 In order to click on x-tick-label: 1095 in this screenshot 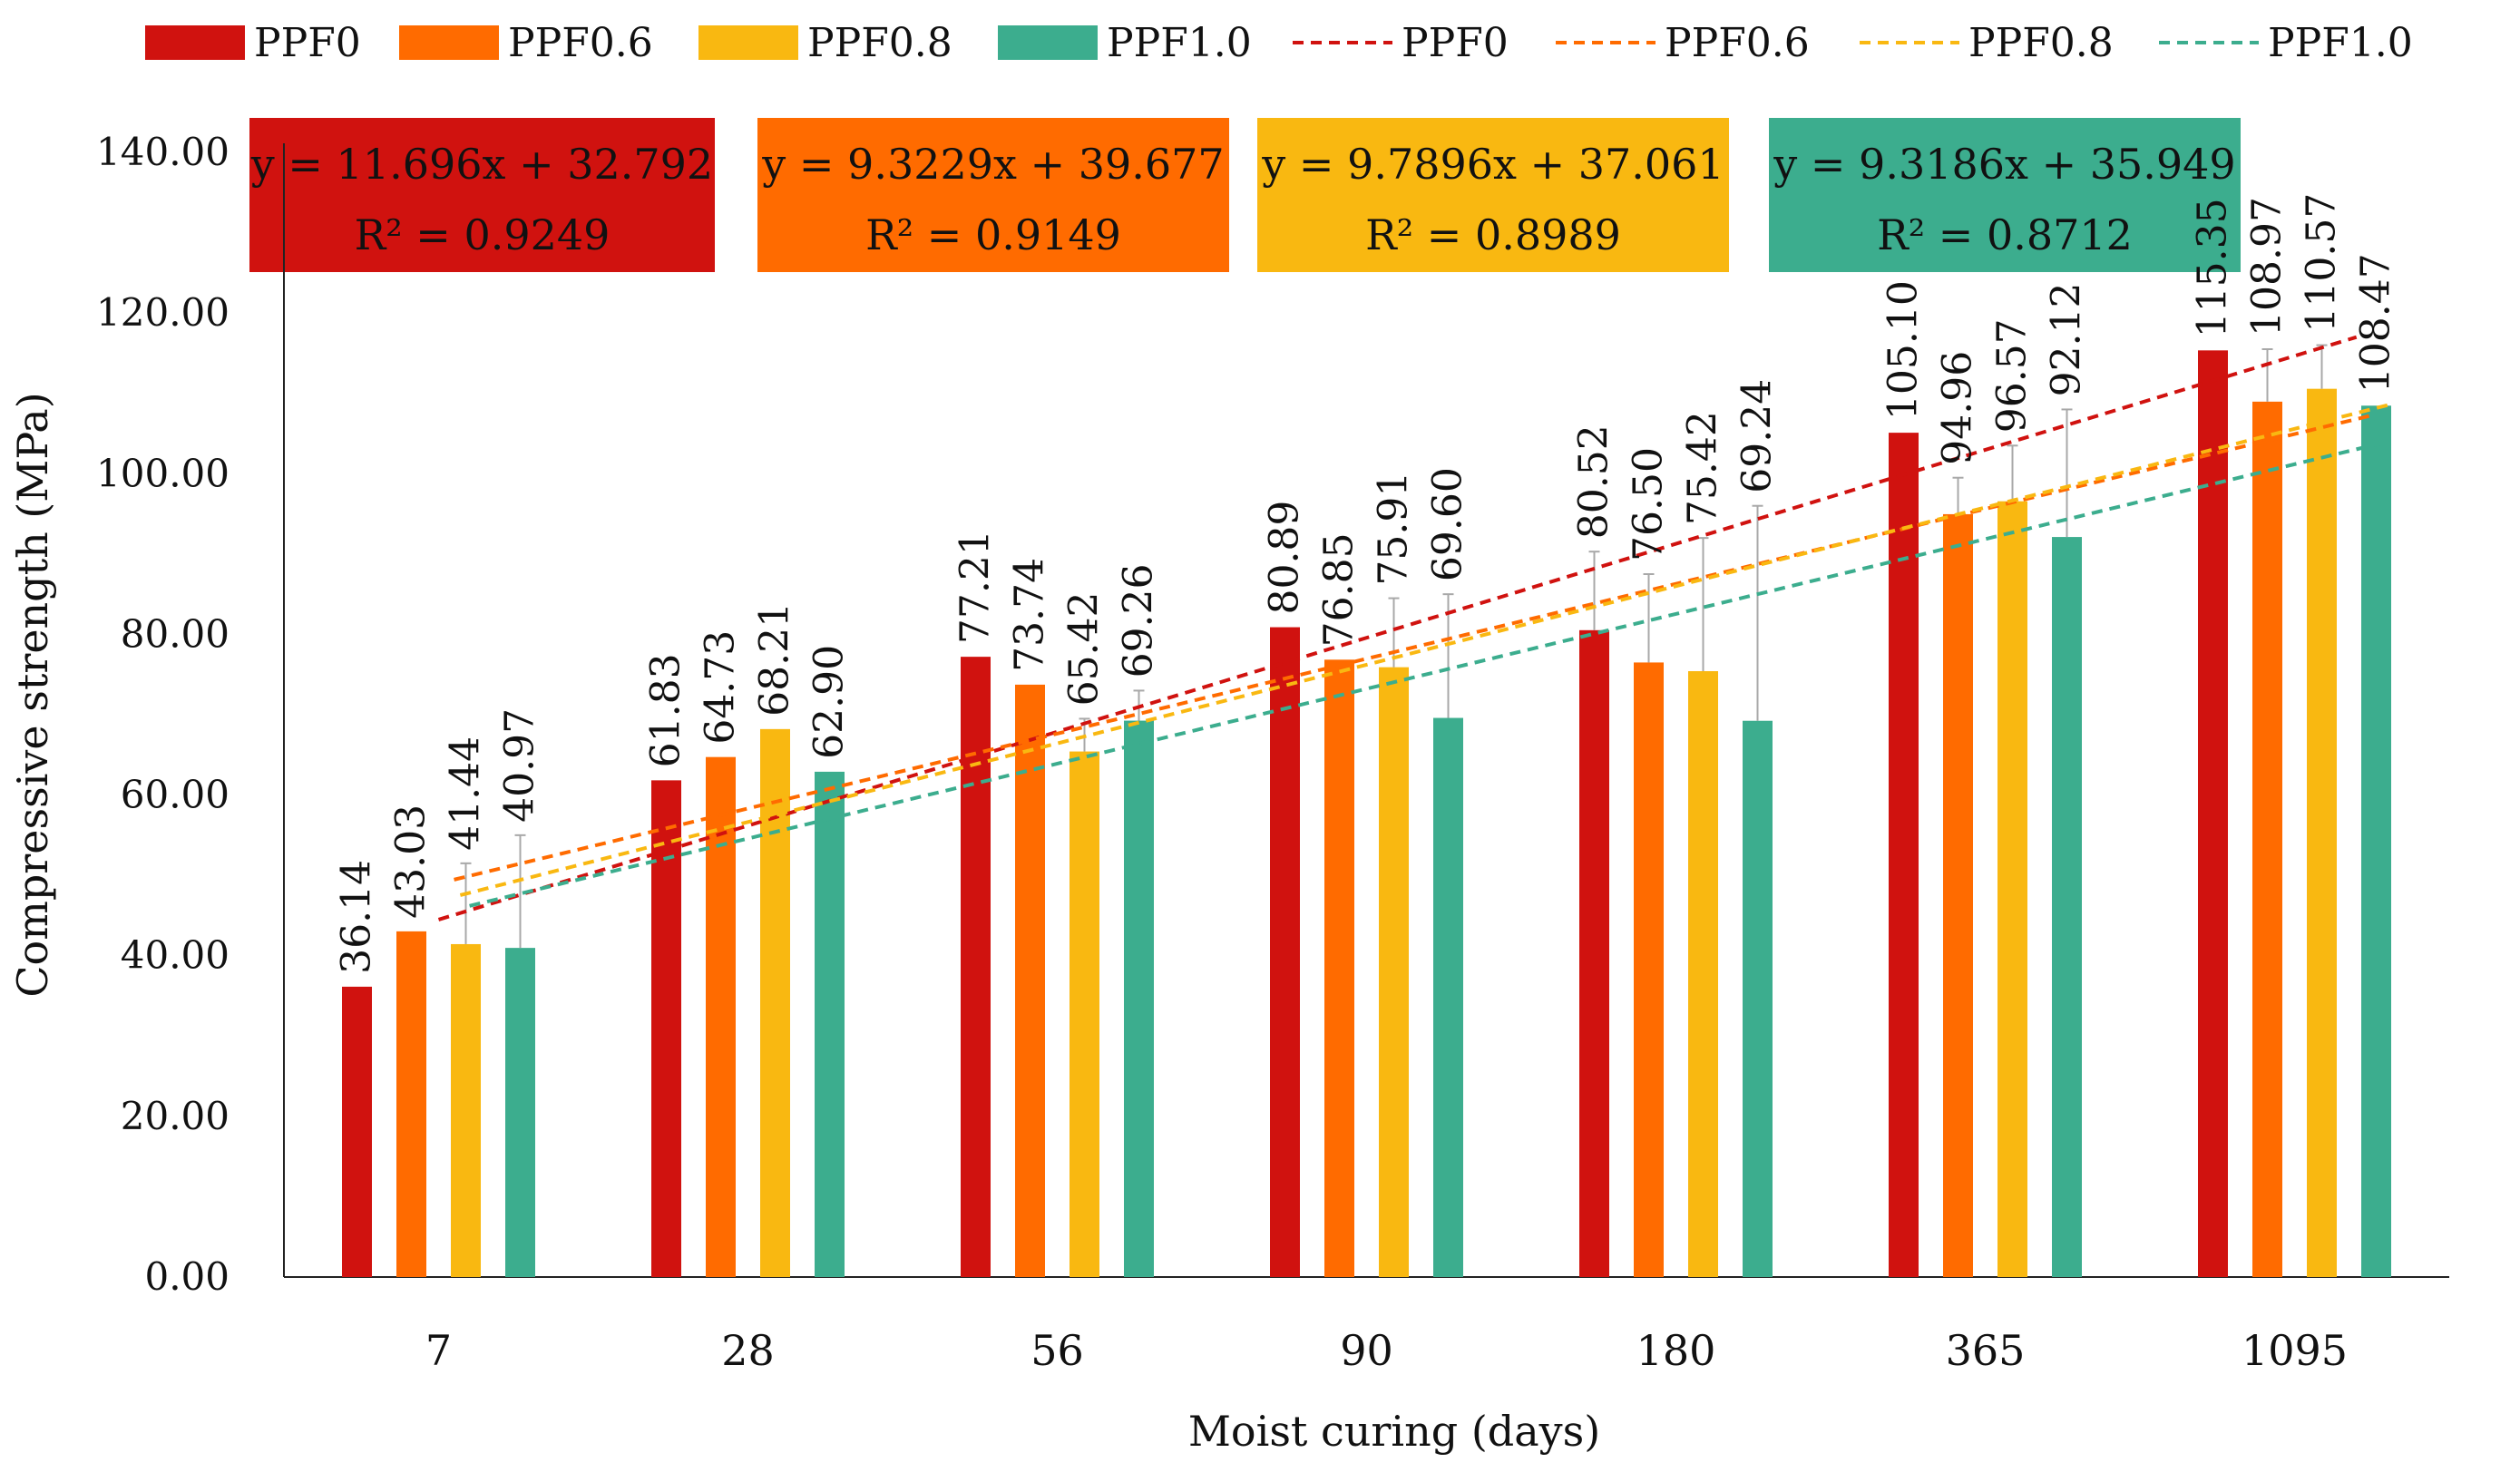, I will do `click(2295, 1350)`.